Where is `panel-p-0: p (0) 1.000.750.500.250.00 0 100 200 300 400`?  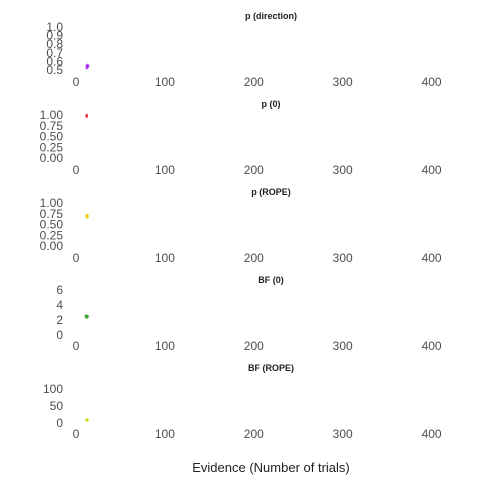 panel-p-0: p (0) 1.000.750.500.250.00 0 100 200 300 400 is located at coordinates (241, 138).